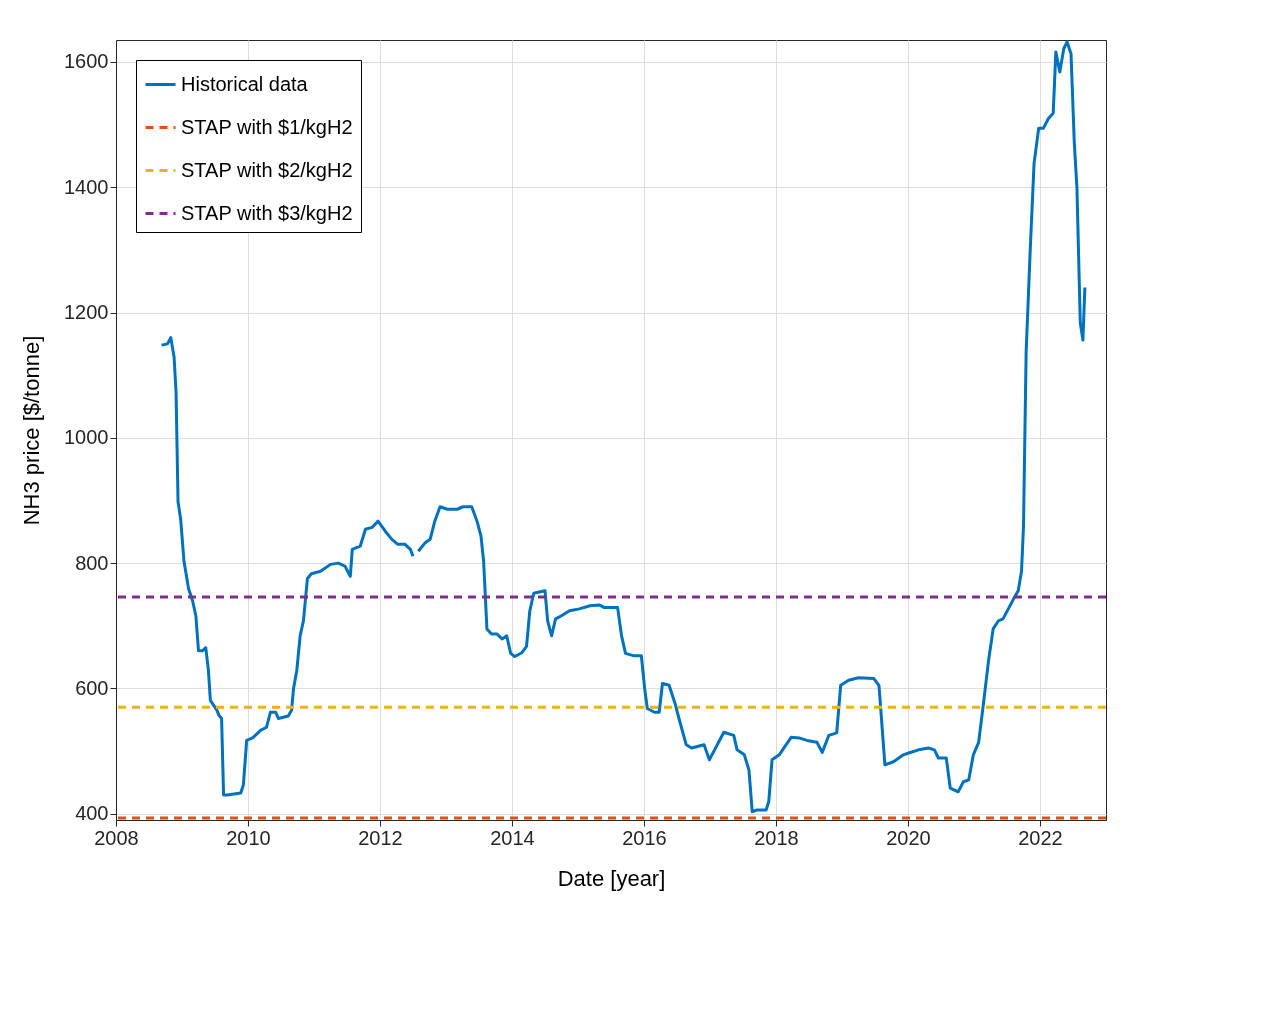 The image size is (1265, 1009). I want to click on y-tick-label: 1000, so click(86, 437).